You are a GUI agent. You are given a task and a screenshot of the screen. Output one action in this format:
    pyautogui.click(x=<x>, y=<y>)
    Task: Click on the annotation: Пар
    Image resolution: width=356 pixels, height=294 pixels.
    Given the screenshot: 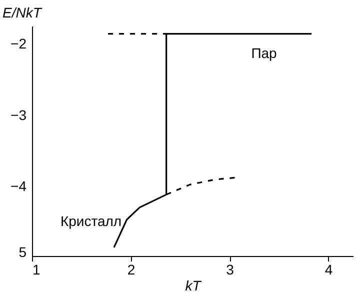 What is the action you would take?
    pyautogui.click(x=264, y=53)
    